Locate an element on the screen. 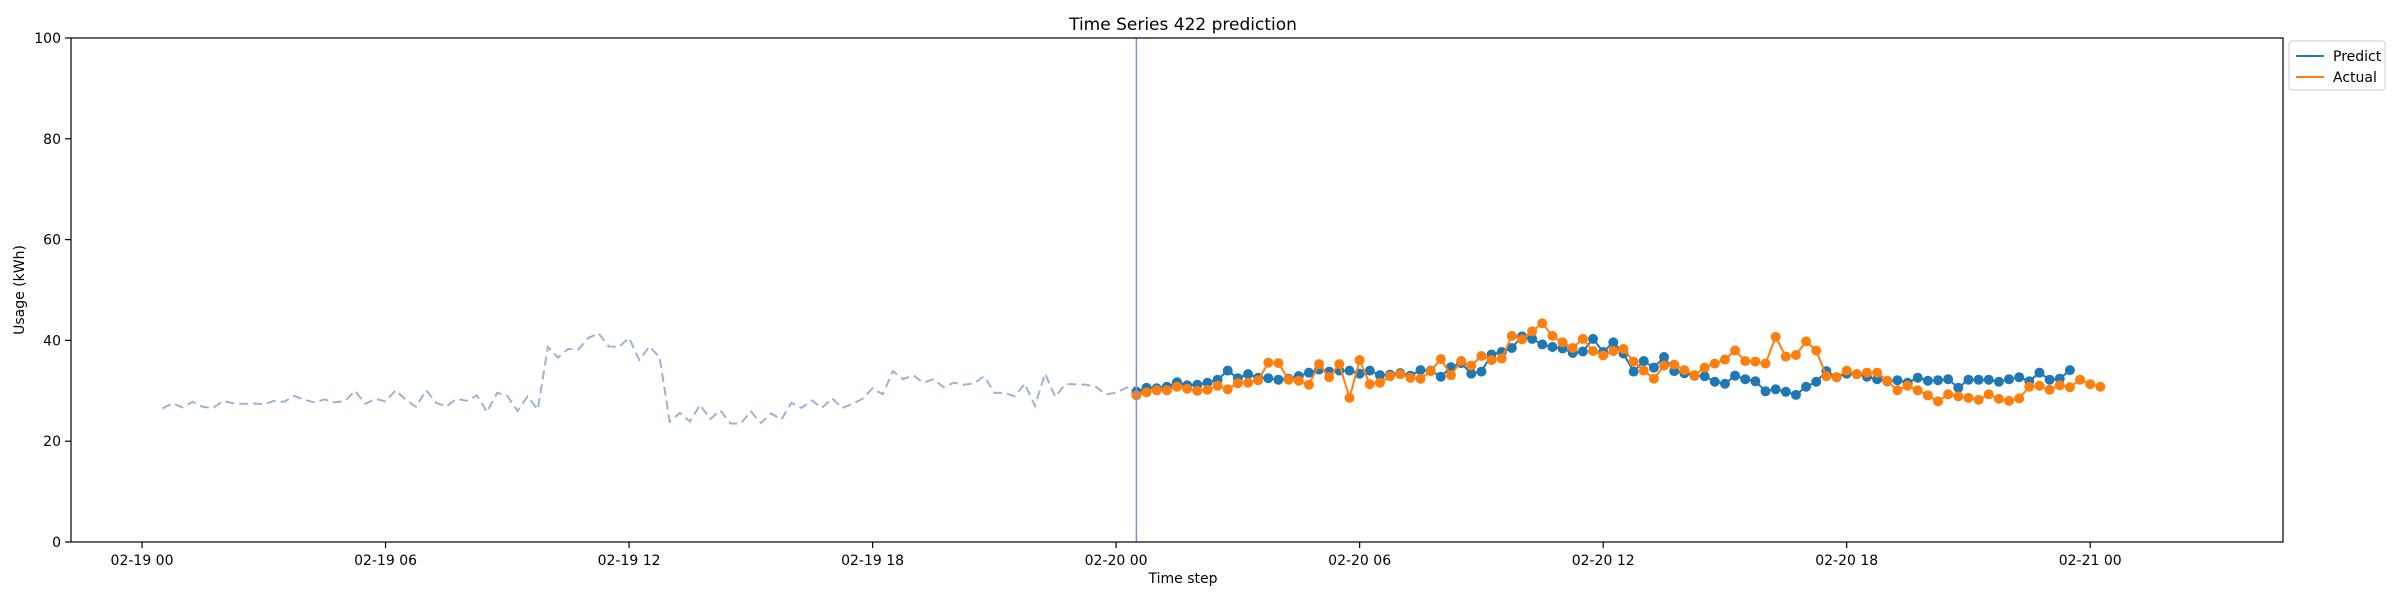 The image size is (2400, 604). x-tick-label: 02-19 00 is located at coordinates (142, 561).